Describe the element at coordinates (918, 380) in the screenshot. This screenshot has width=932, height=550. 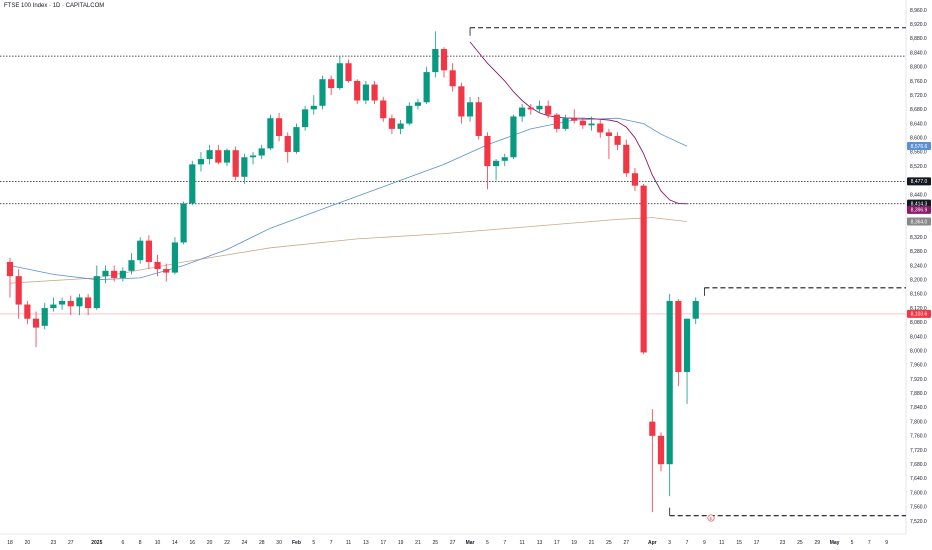
I see `y-tick-label: 7,920.0` at that location.